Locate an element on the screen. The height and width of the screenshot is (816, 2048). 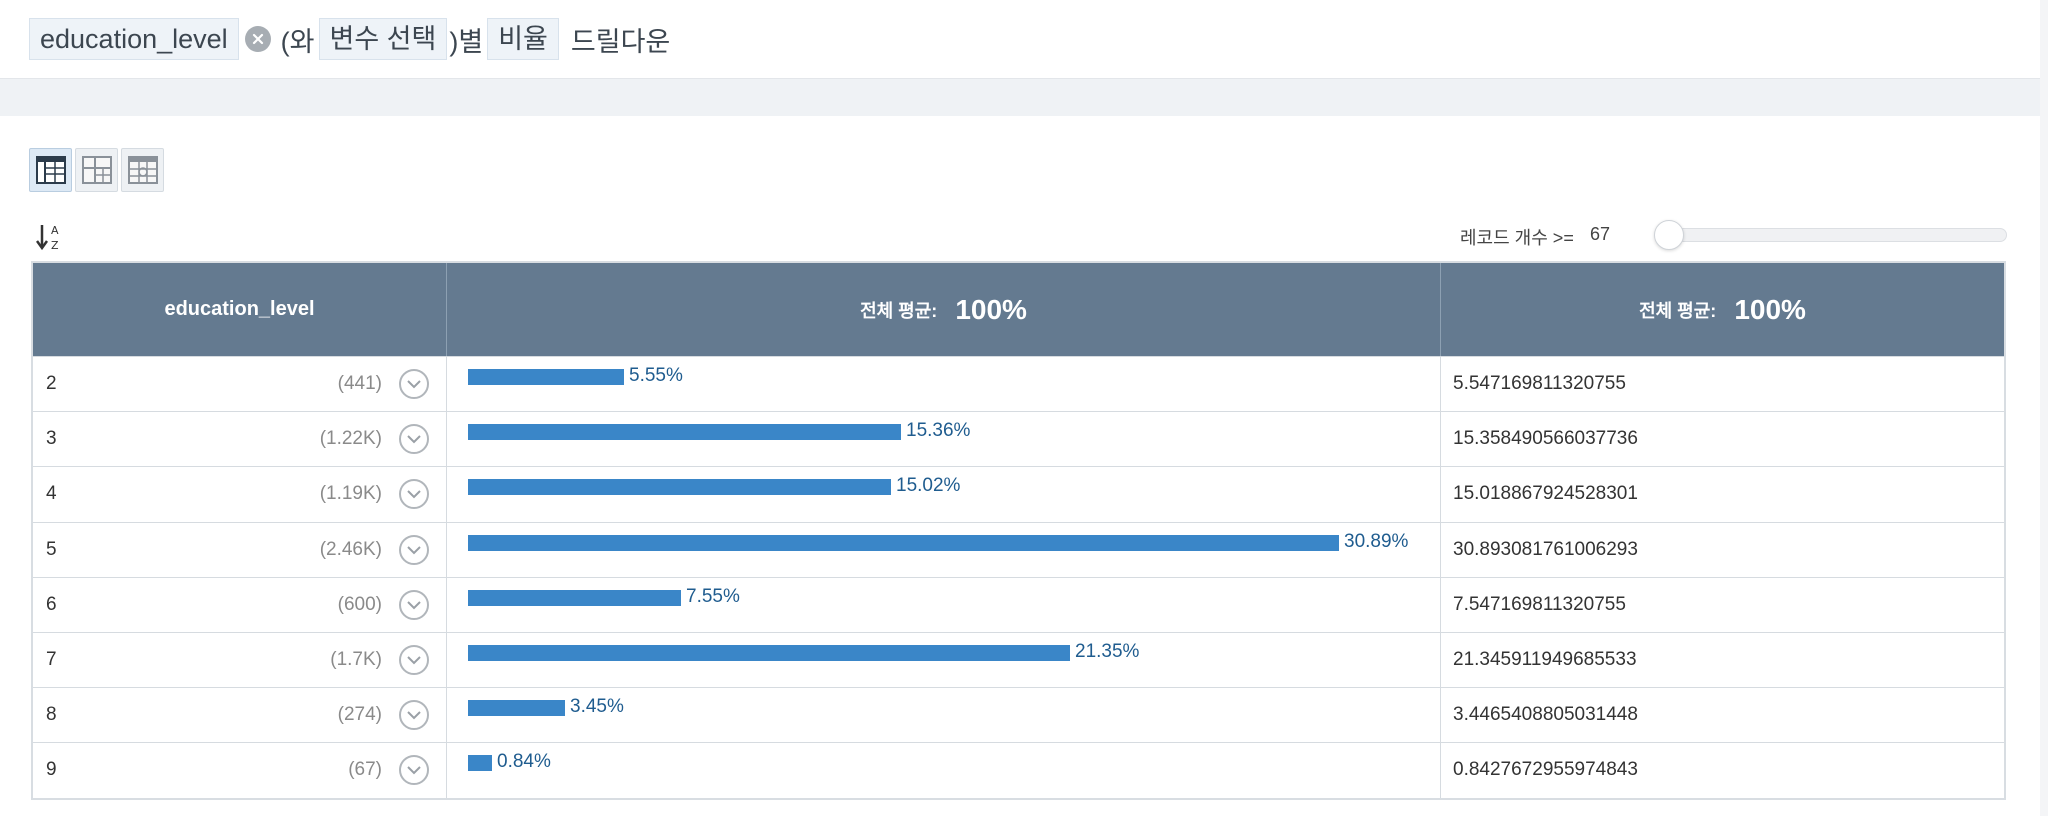
svg-text: A is located at coordinates (55, 230).